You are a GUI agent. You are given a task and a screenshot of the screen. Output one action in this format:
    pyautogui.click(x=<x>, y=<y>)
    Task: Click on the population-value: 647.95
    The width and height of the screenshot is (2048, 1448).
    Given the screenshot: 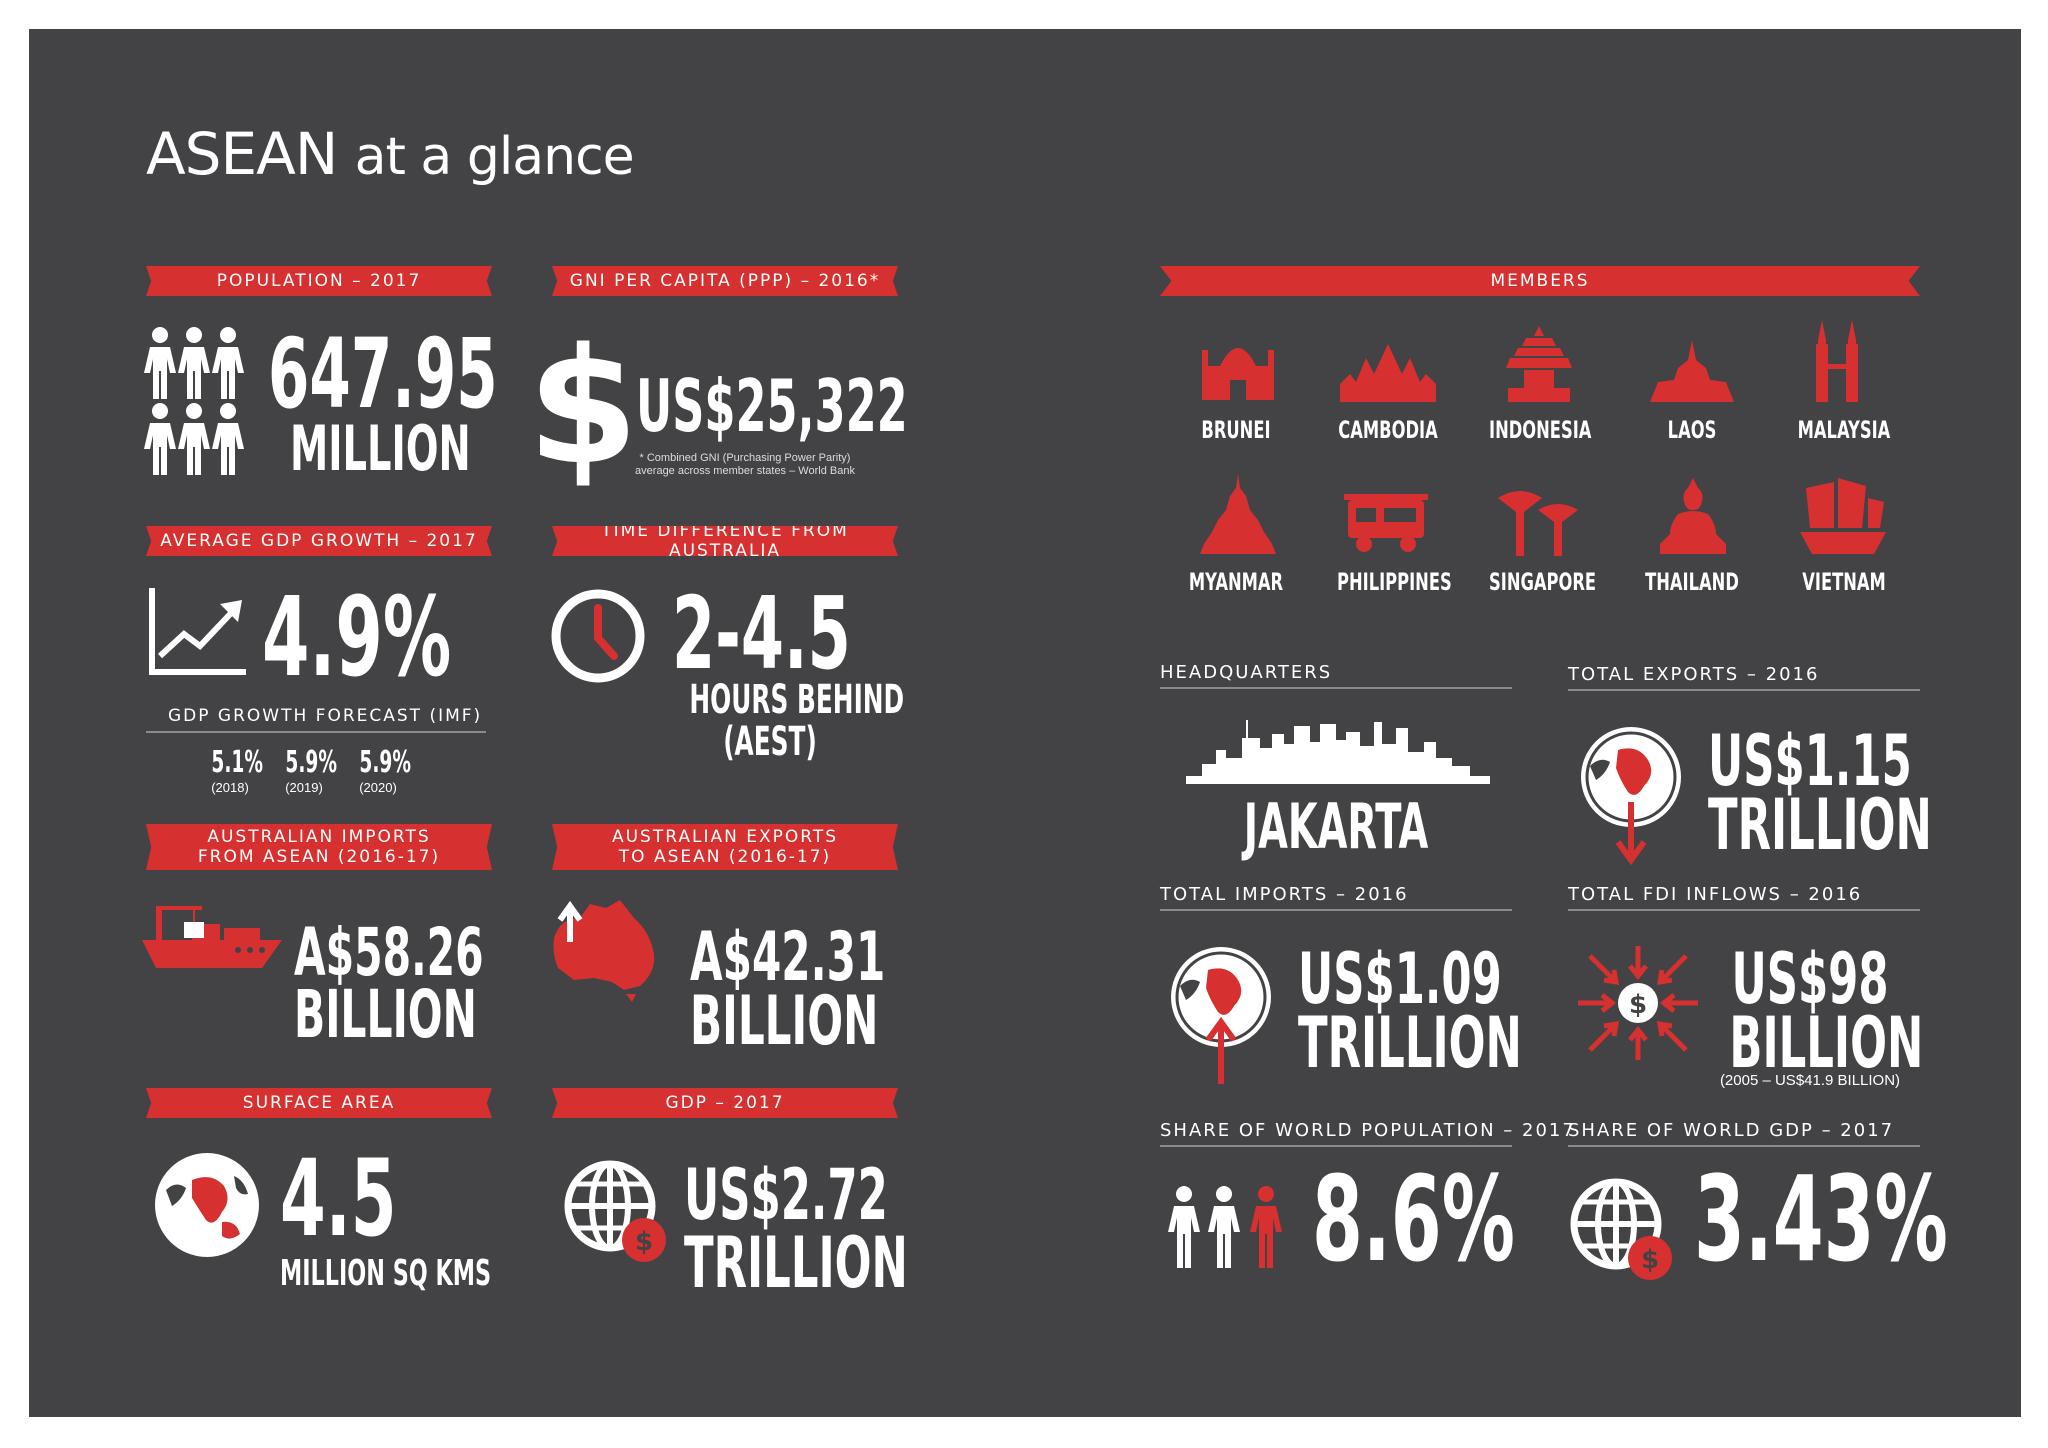 What is the action you would take?
    pyautogui.click(x=383, y=374)
    